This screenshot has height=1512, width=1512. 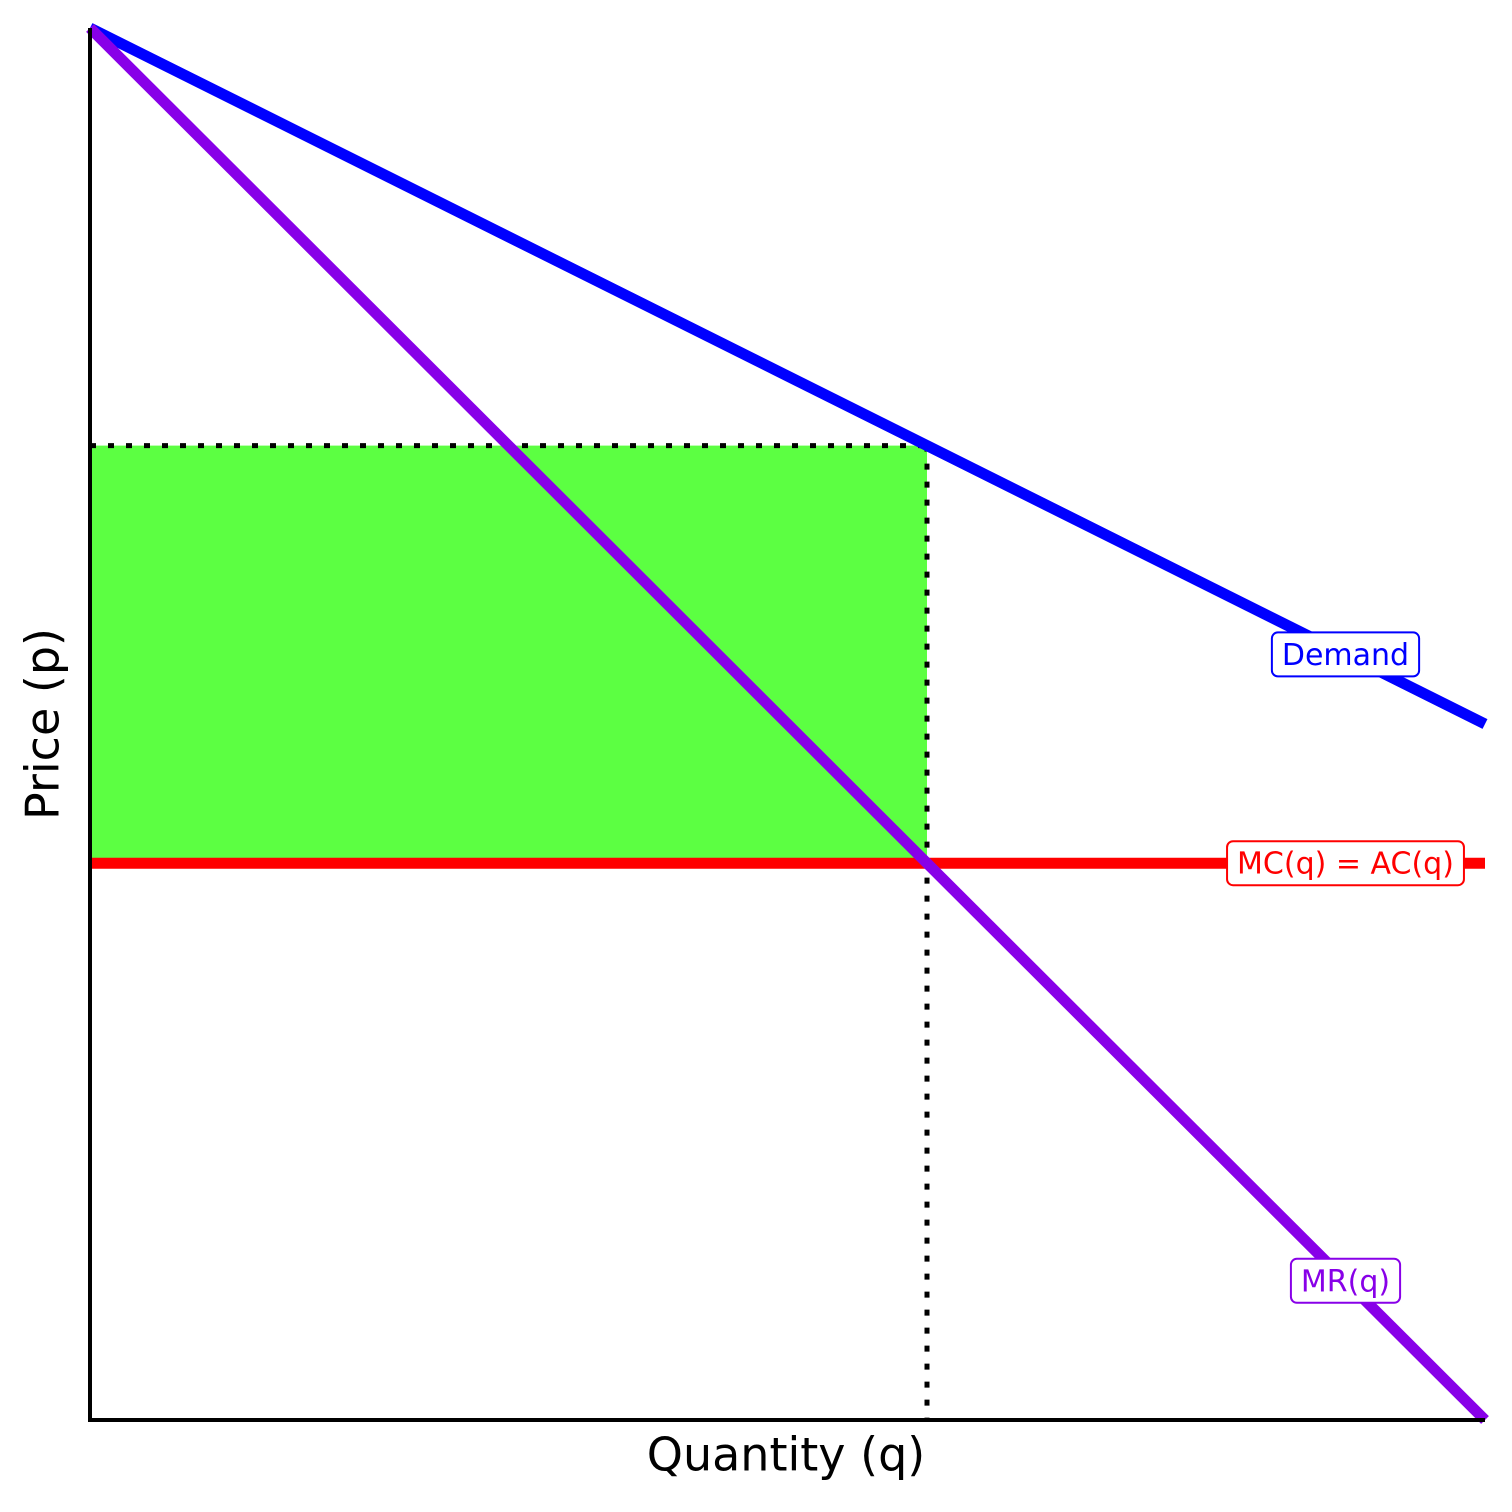 I want to click on legend-entry: Demand, so click(x=1345, y=654).